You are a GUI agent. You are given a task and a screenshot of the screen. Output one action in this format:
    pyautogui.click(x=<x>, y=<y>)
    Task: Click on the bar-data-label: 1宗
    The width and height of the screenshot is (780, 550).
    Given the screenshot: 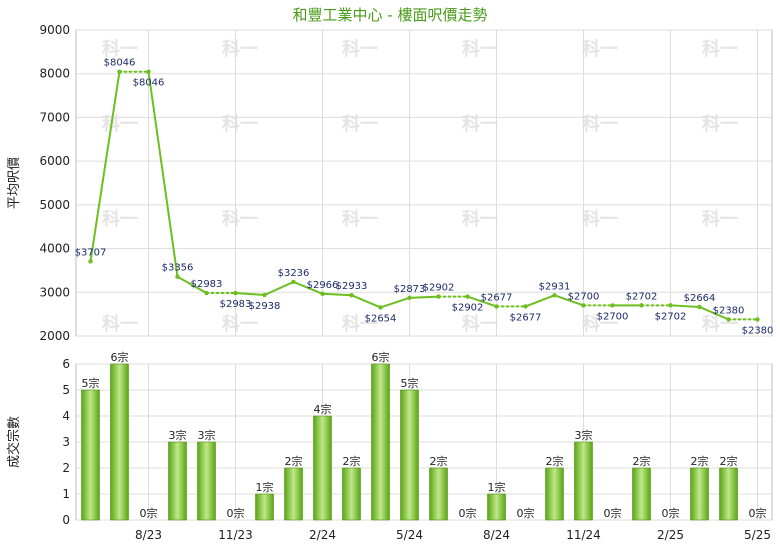 What is the action you would take?
    pyautogui.click(x=265, y=487)
    